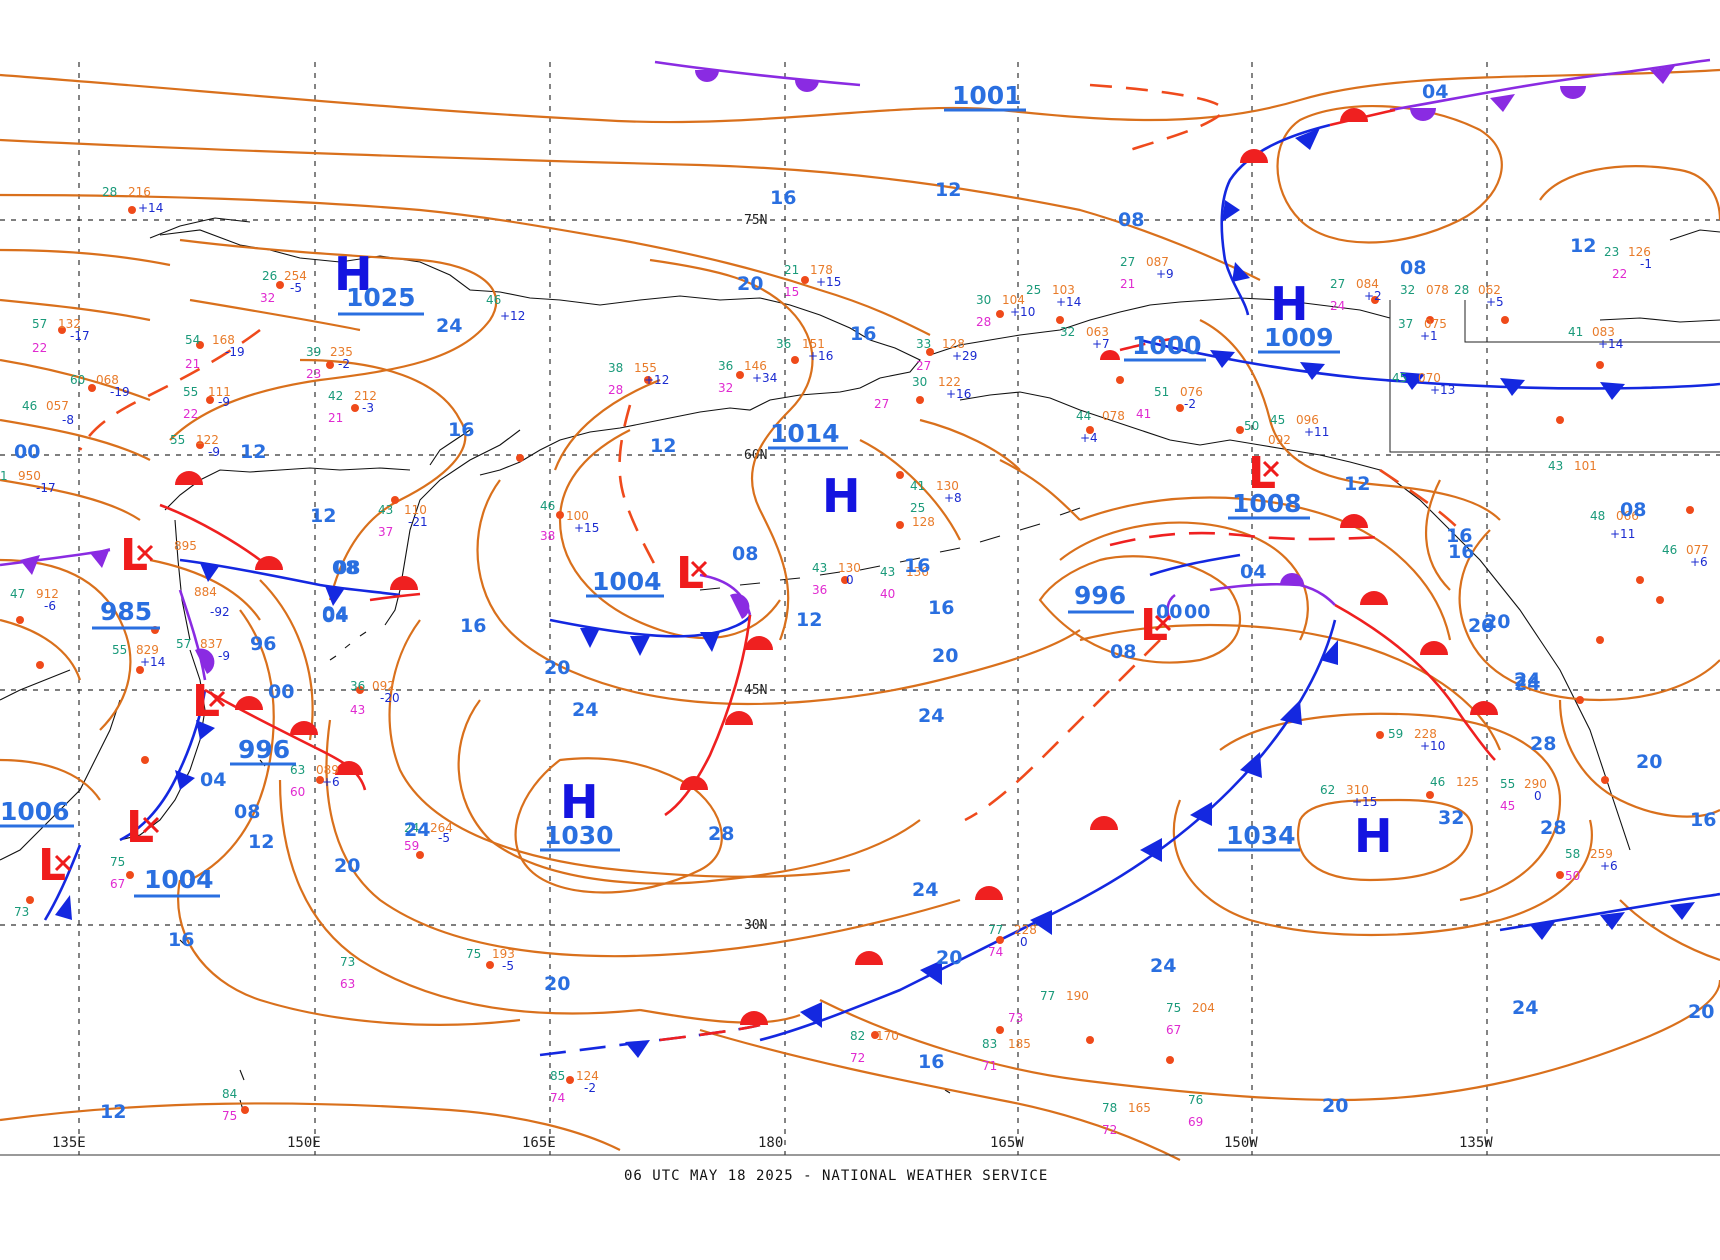 The image size is (1720, 1260). Describe the element at coordinates (213, 780) in the screenshot. I see `isobar-label: 04` at that location.